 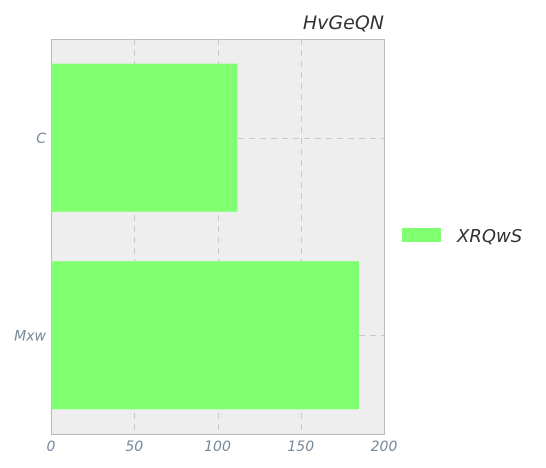 What do you see at coordinates (421, 235) in the screenshot?
I see `legend-swatch` at bounding box center [421, 235].